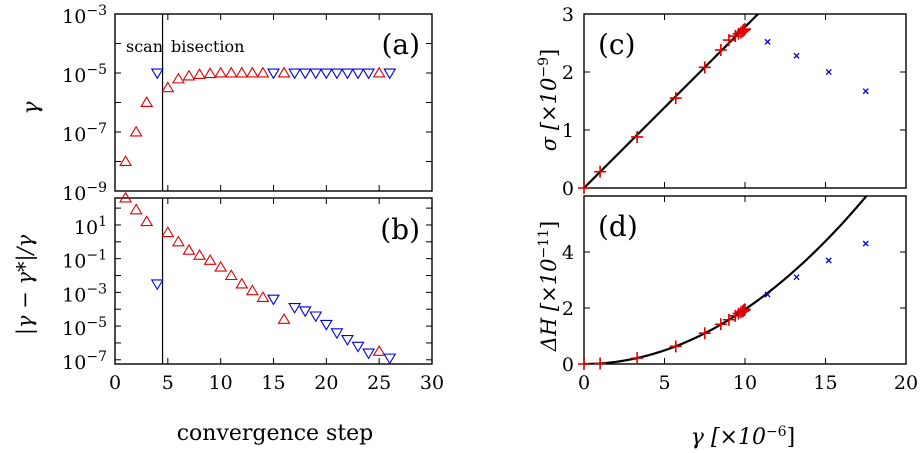  I want to click on x-tick-label: 25, so click(379, 383).